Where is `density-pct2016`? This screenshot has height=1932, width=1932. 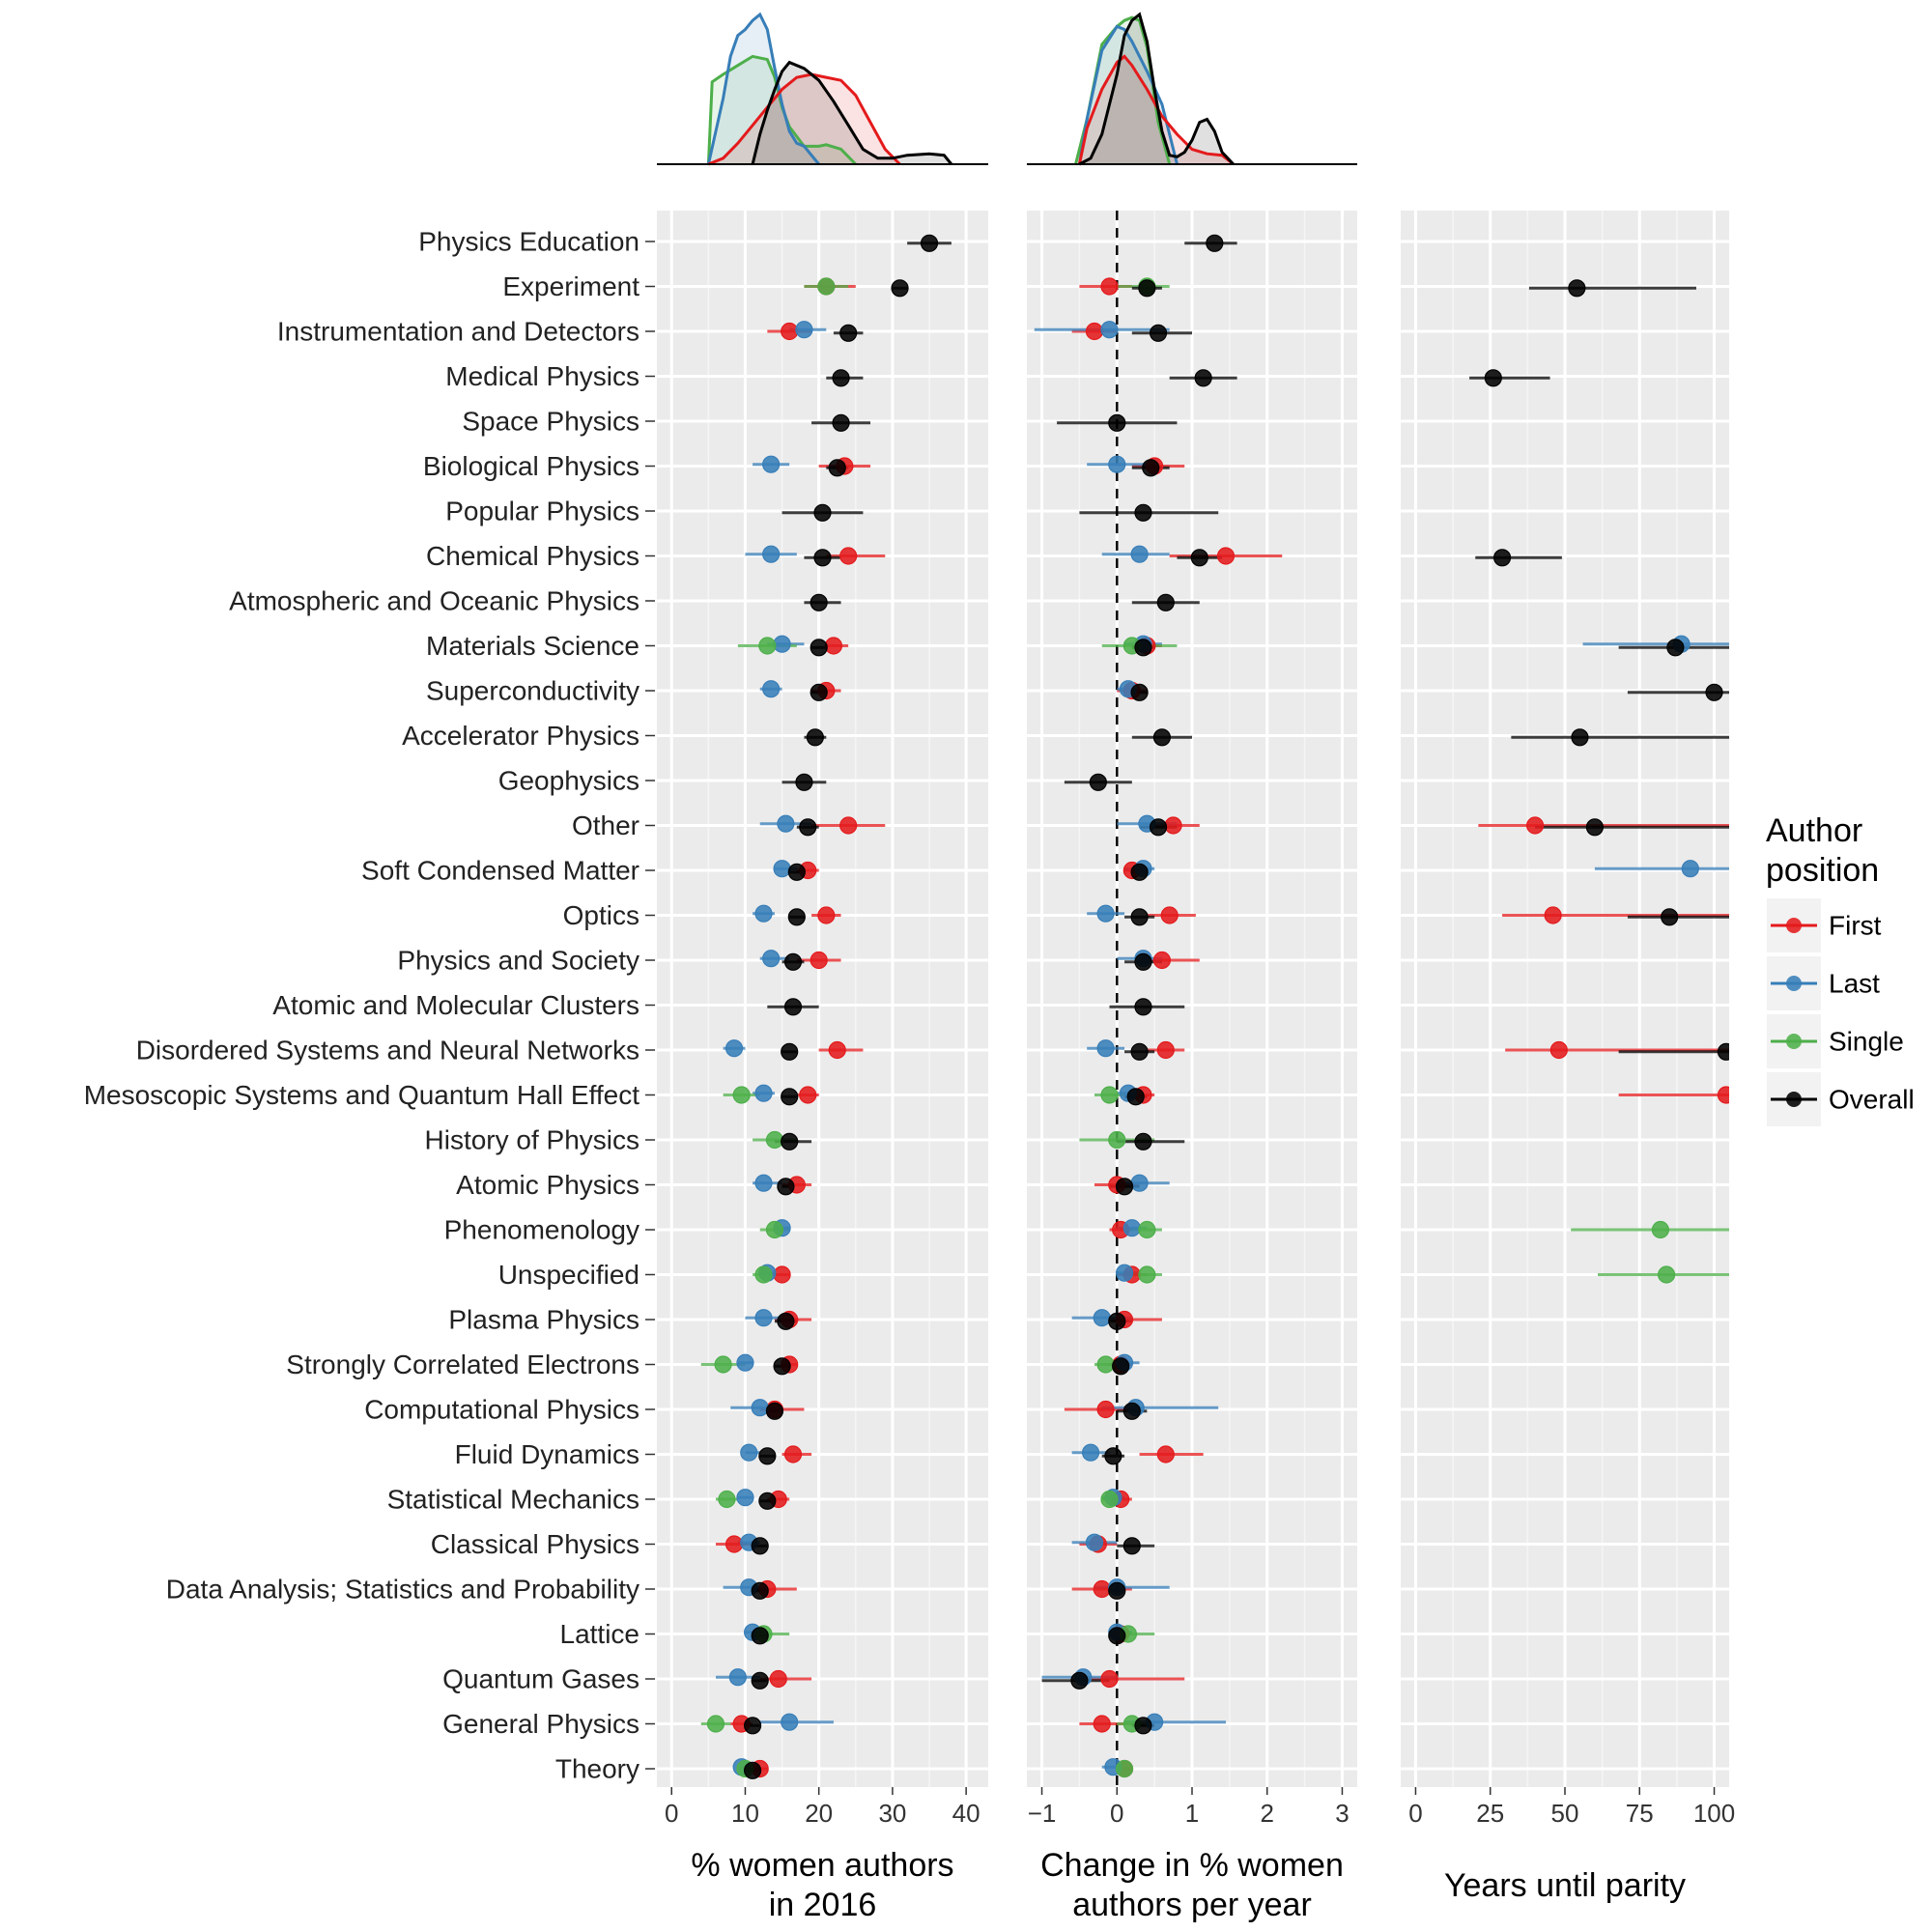
density-pct2016 is located at coordinates (822, 89).